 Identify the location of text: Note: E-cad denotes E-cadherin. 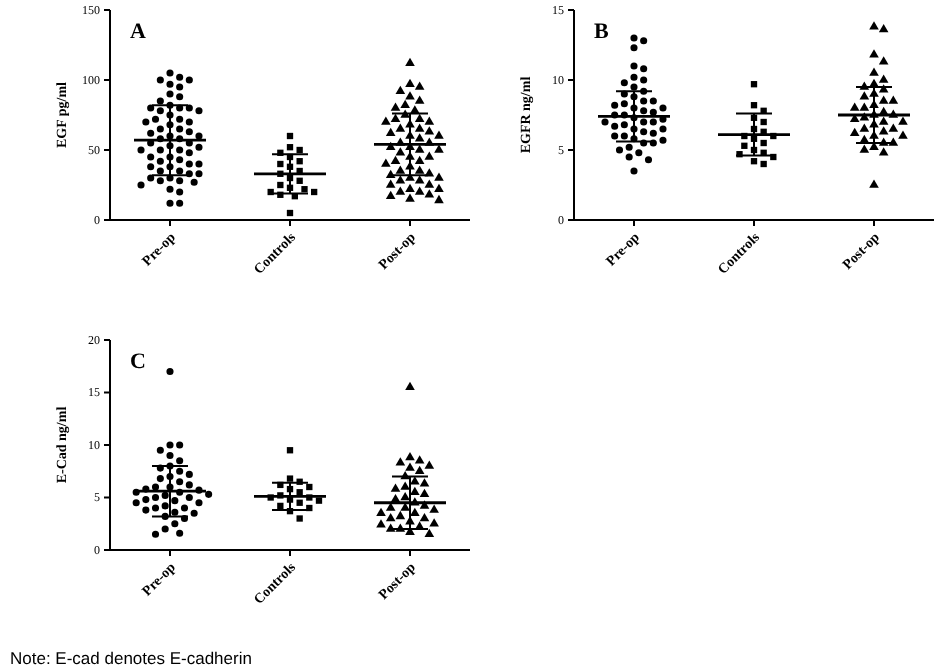
(131, 658).